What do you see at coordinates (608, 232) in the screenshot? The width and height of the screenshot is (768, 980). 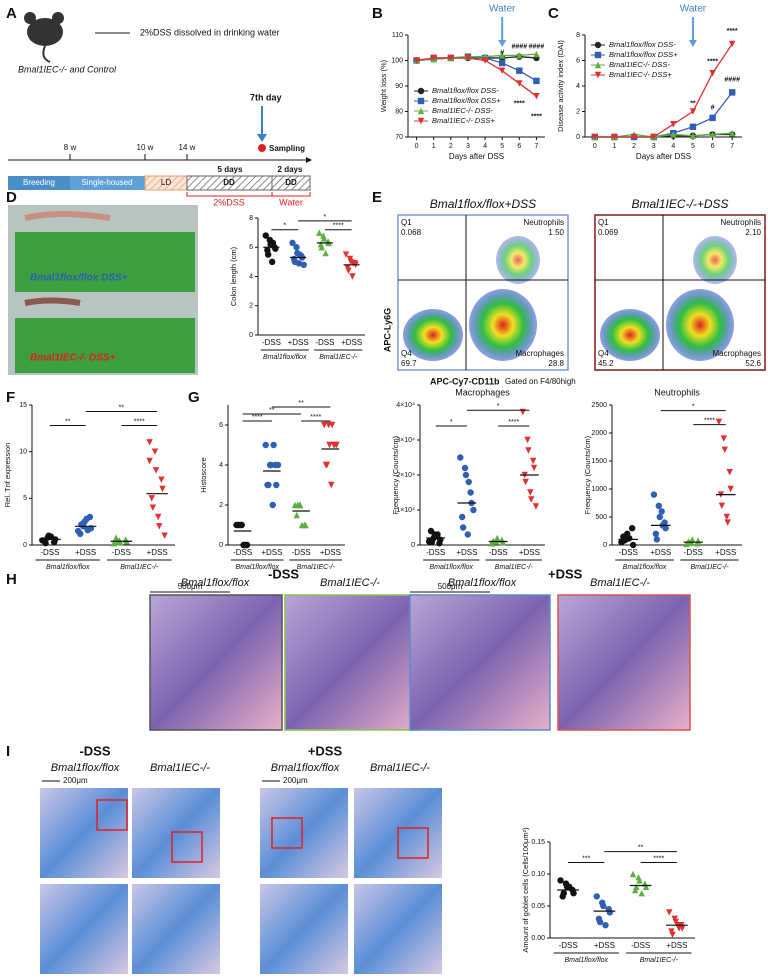 I see `quadrant-value: 0.069` at bounding box center [608, 232].